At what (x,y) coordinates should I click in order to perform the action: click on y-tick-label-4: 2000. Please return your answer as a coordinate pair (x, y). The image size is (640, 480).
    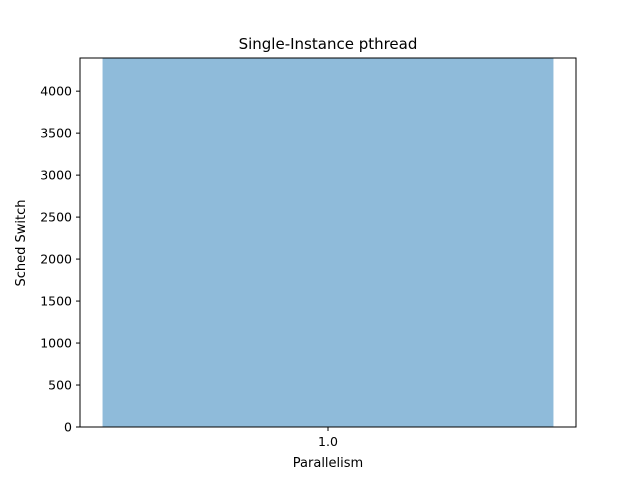
    Looking at the image, I should click on (56, 259).